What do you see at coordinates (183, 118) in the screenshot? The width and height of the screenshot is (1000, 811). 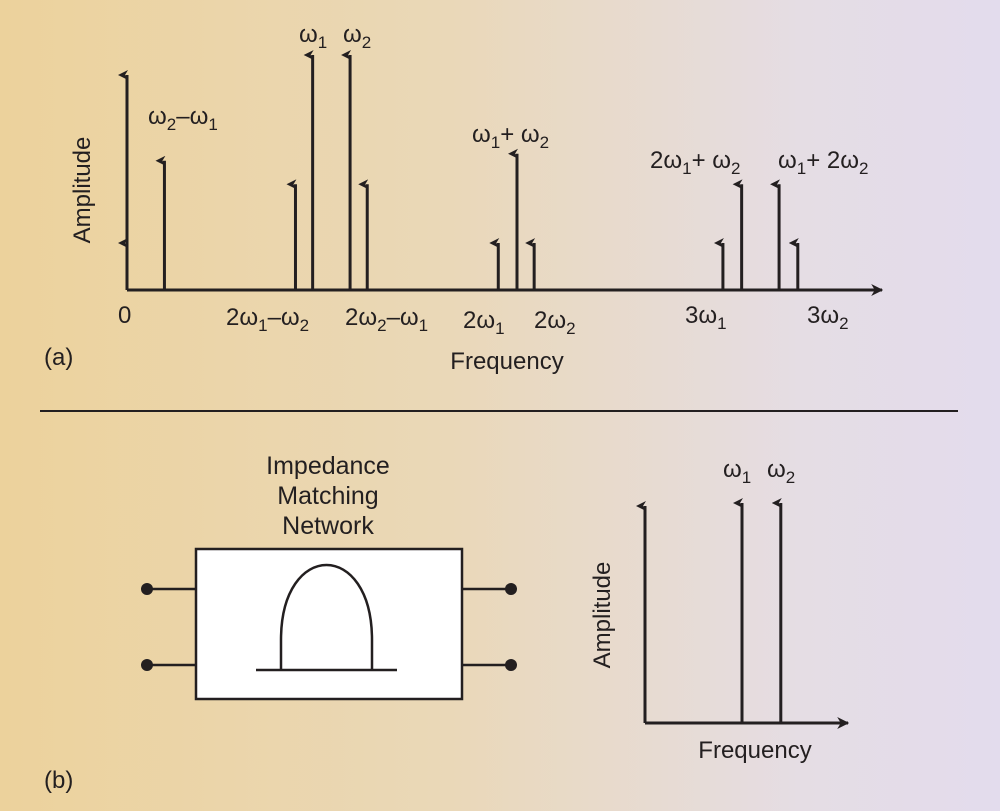 I see `label-w2-minus-w1: ω2–ω1` at bounding box center [183, 118].